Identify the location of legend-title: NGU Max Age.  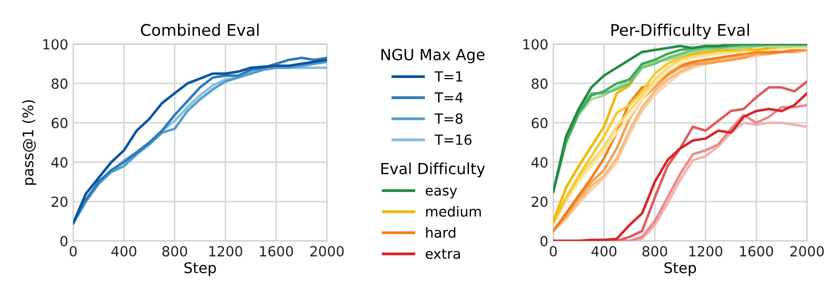
(432, 56).